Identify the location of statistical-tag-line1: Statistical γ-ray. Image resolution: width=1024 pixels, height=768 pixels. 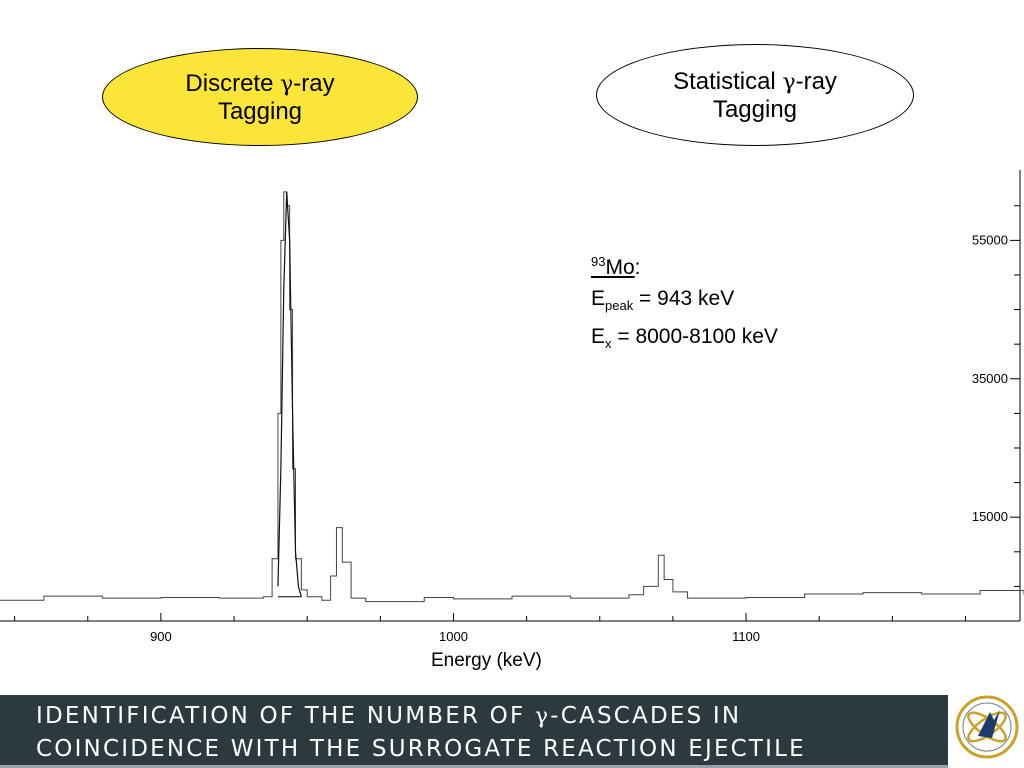
(755, 82).